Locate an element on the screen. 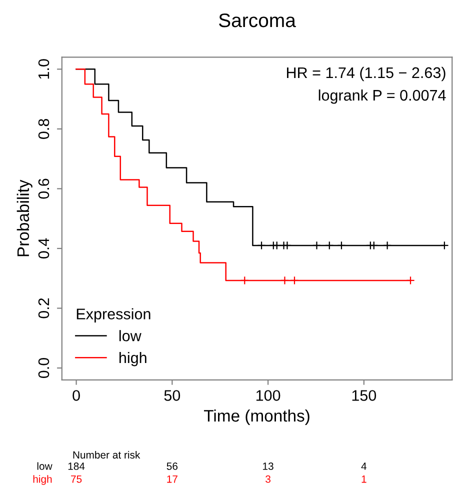  annotation: HR = 1.74 (1.15 − 2.63) is located at coordinates (366, 74).